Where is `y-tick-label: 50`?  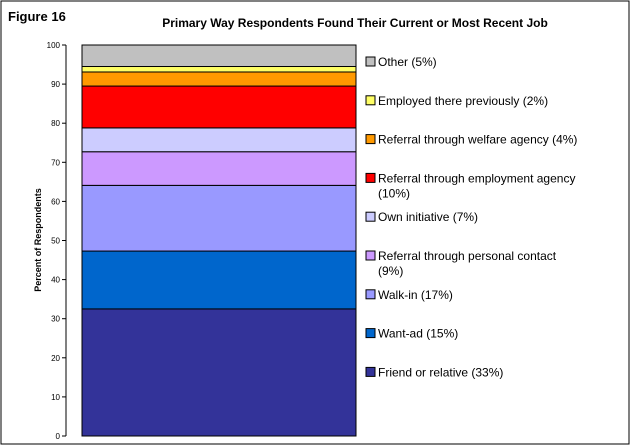 y-tick-label: 50 is located at coordinates (55, 241).